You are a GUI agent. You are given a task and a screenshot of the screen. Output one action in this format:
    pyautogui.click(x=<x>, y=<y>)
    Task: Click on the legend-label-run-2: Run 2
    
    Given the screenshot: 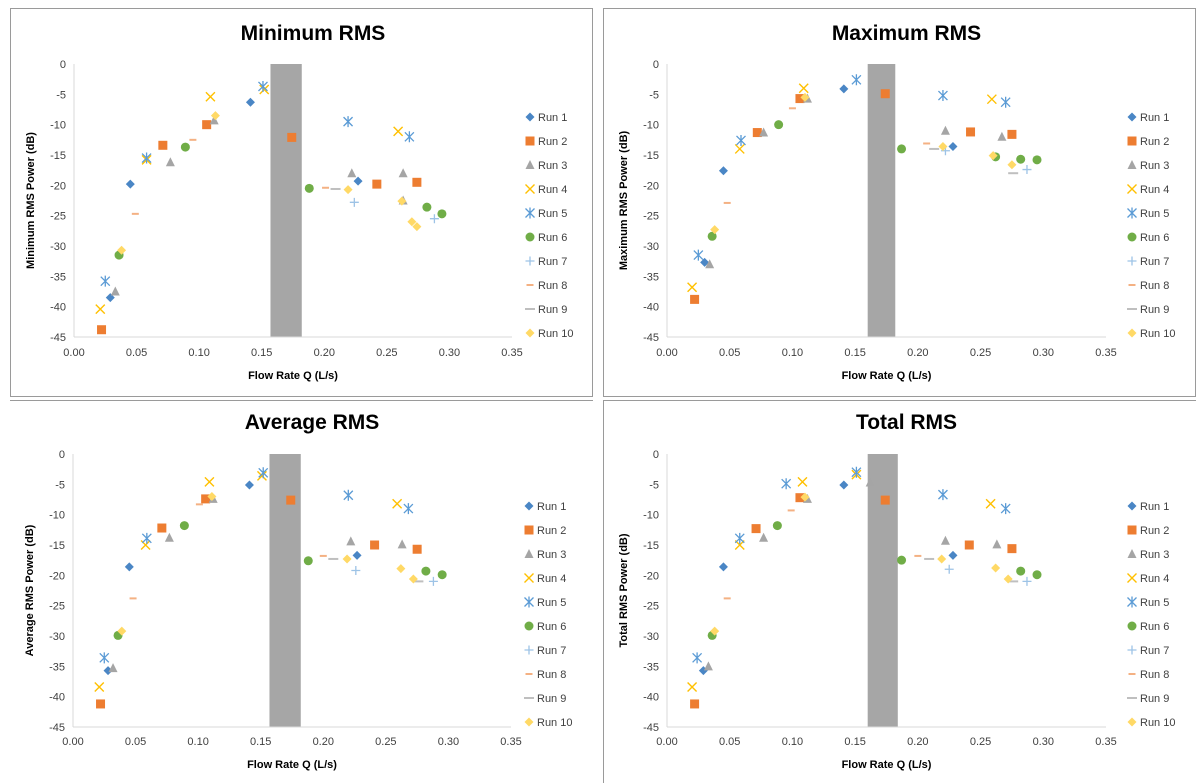 What is the action you would take?
    pyautogui.click(x=551, y=531)
    